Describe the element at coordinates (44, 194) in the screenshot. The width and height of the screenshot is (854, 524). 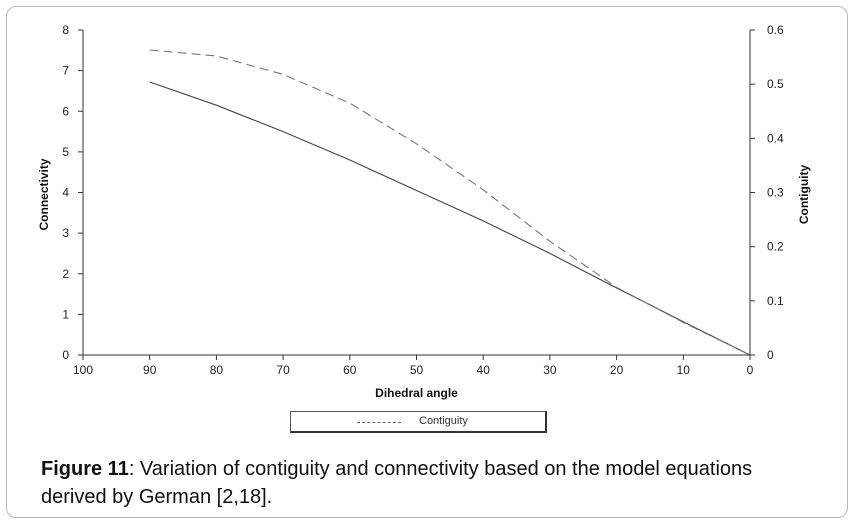
I see `left-y-axis-title: Connectivity` at that location.